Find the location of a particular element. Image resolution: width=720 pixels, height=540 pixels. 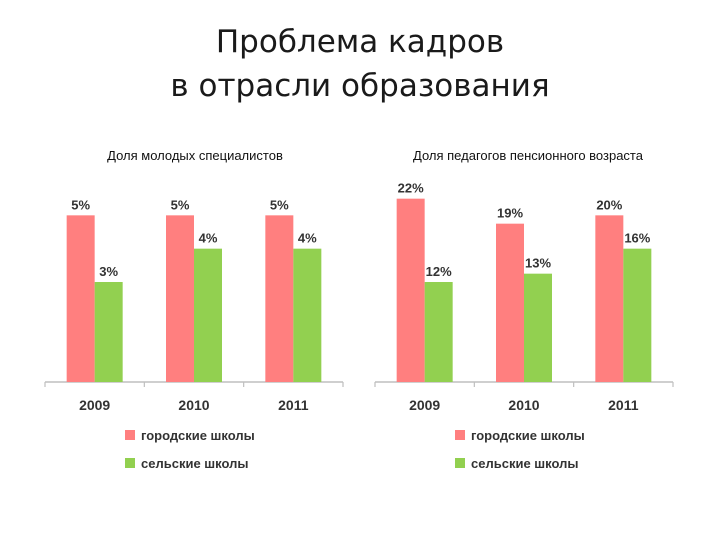

bar-2-urban-2010 is located at coordinates (510, 302).